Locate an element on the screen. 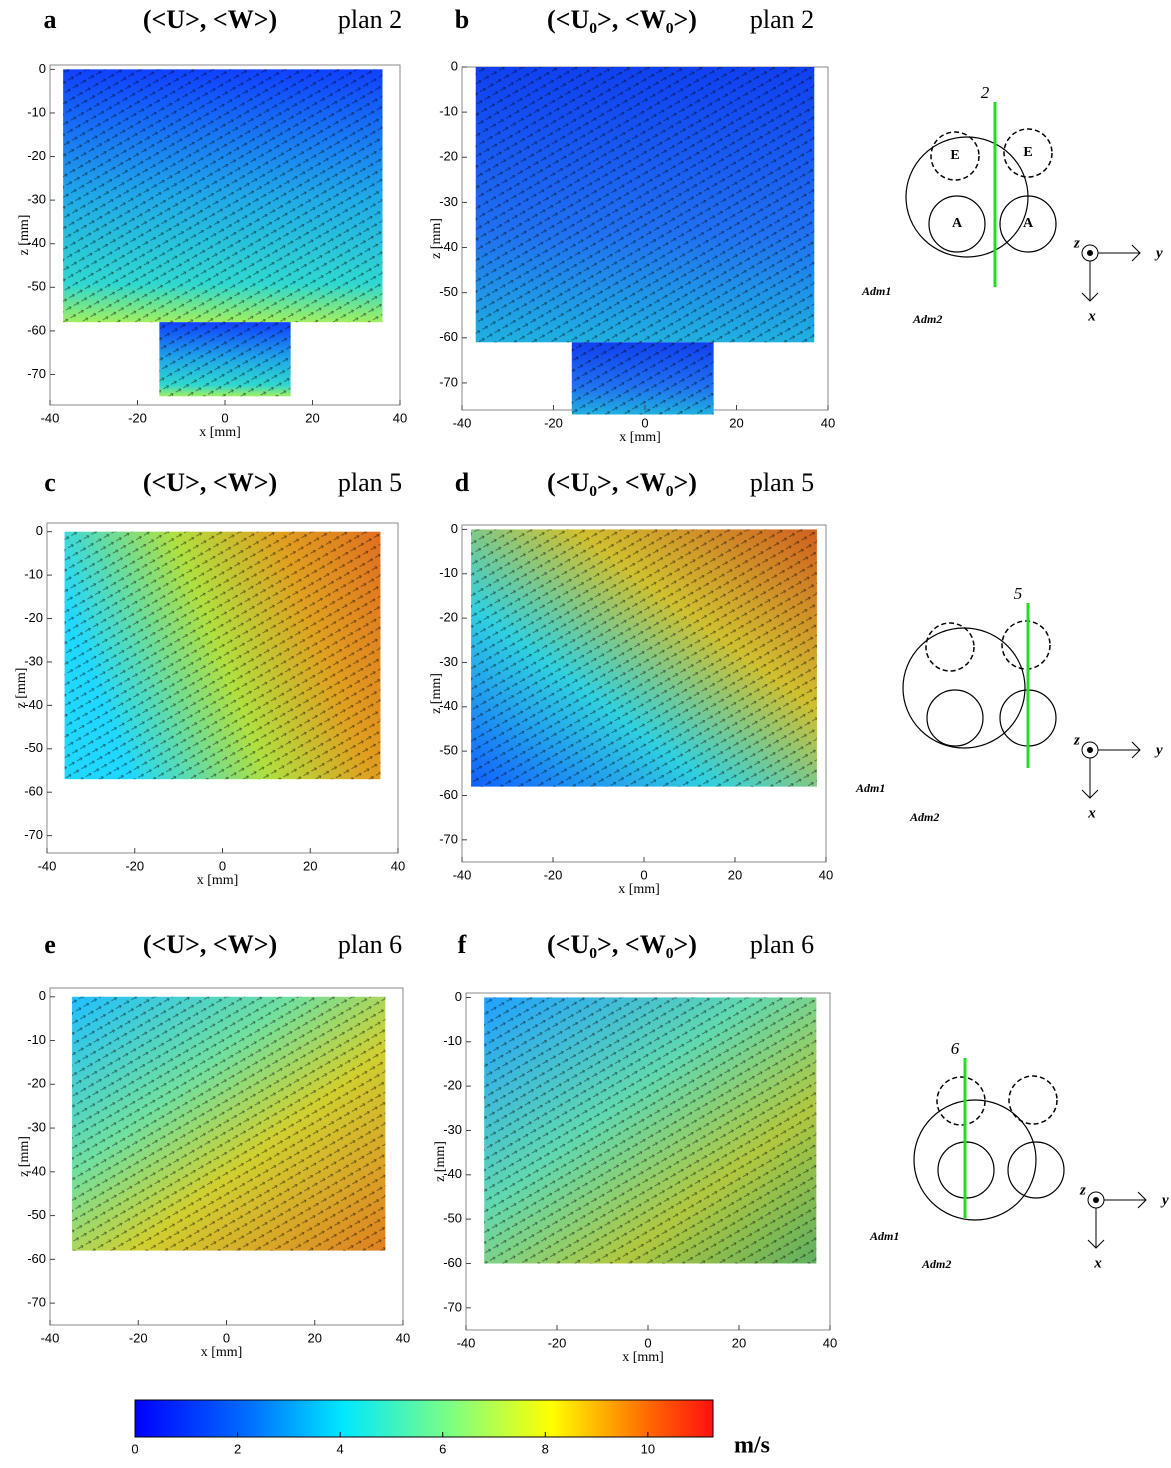  plane-number: 6 is located at coordinates (955, 1048).